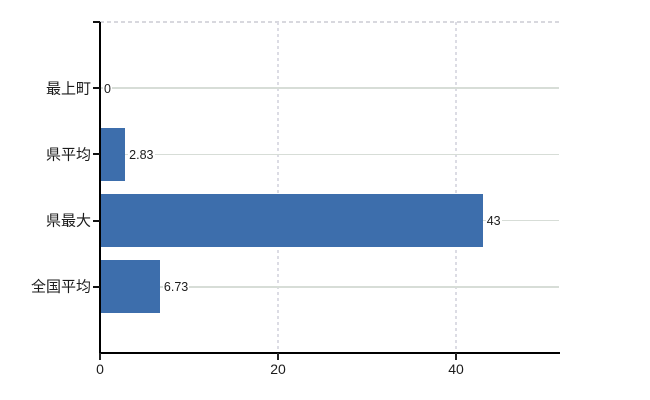 Image resolution: width=650 pixels, height=400 pixels. What do you see at coordinates (107, 88) in the screenshot?
I see `value-label: 0` at bounding box center [107, 88].